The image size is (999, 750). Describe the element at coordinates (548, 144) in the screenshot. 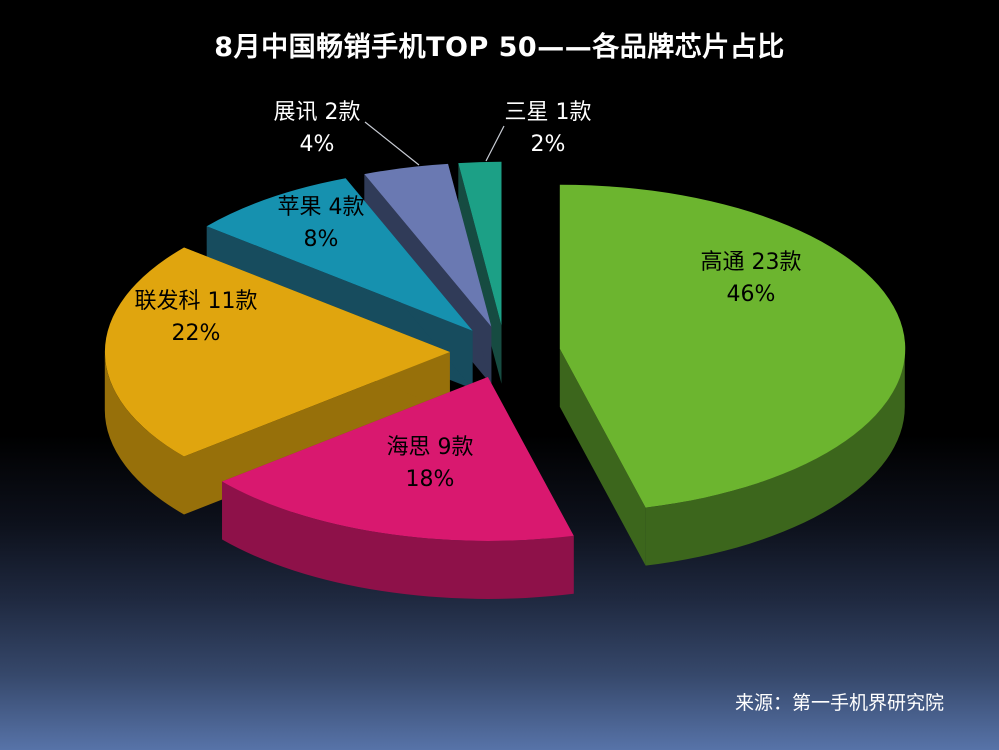

I see `slice-percent-text: 2%` at that location.